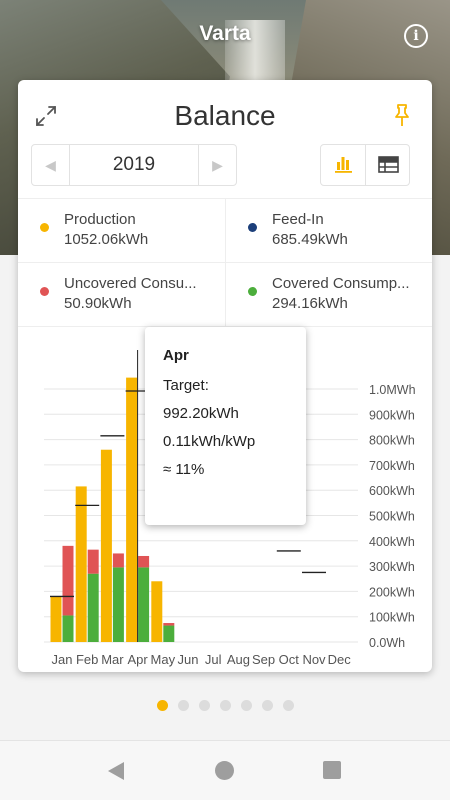  Describe the element at coordinates (98, 303) in the screenshot. I see `stat-value: 50.90kWh` at that location.